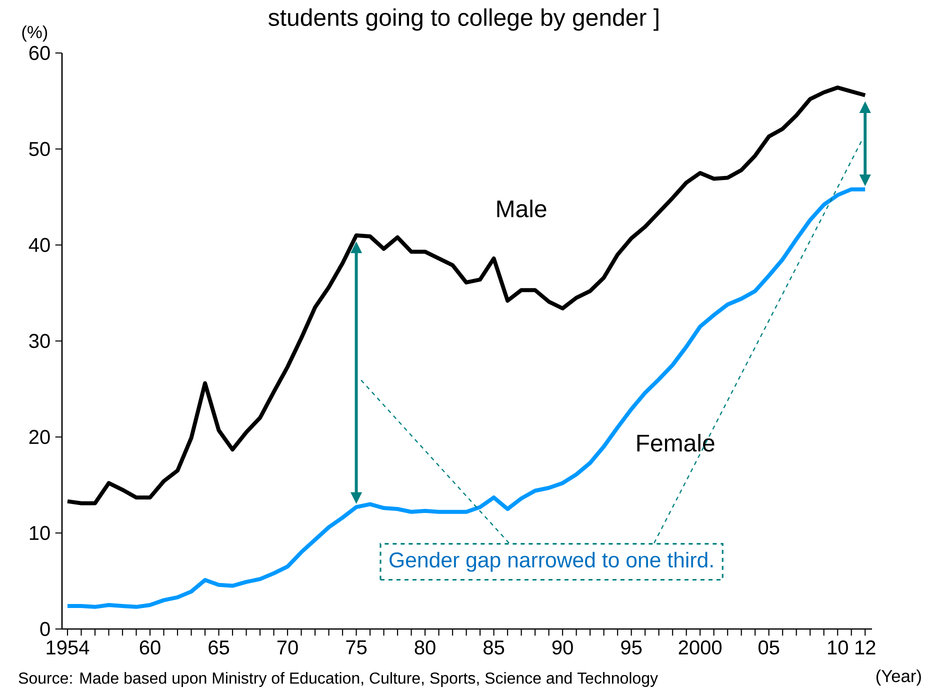 The width and height of the screenshot is (928, 693). What do you see at coordinates (562, 647) in the screenshot?
I see `x-tick-label: 90` at bounding box center [562, 647].